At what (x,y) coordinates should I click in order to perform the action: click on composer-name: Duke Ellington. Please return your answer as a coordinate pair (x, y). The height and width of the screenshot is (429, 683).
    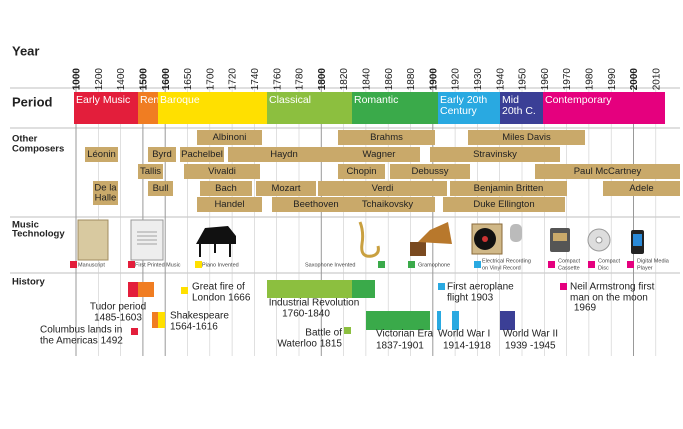
    Looking at the image, I should click on (503, 204).